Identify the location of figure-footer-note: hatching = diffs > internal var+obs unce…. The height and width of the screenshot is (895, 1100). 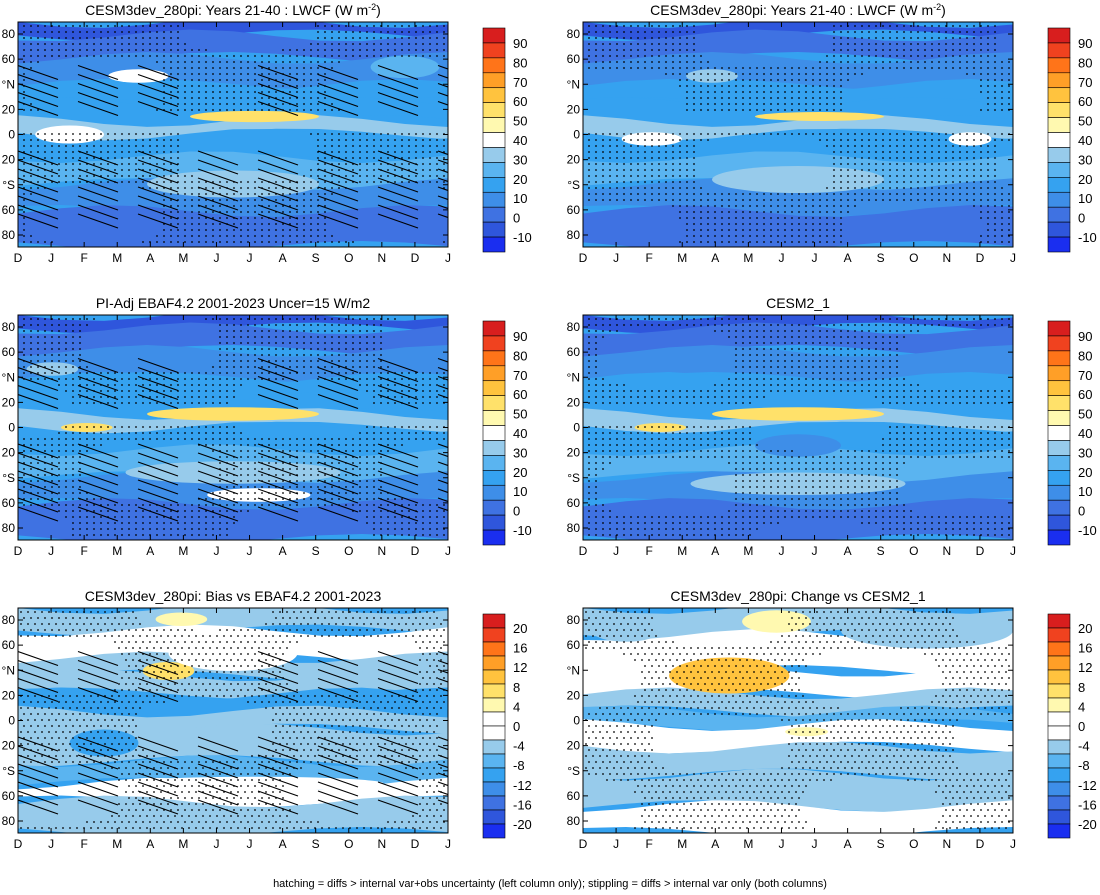
(550, 884).